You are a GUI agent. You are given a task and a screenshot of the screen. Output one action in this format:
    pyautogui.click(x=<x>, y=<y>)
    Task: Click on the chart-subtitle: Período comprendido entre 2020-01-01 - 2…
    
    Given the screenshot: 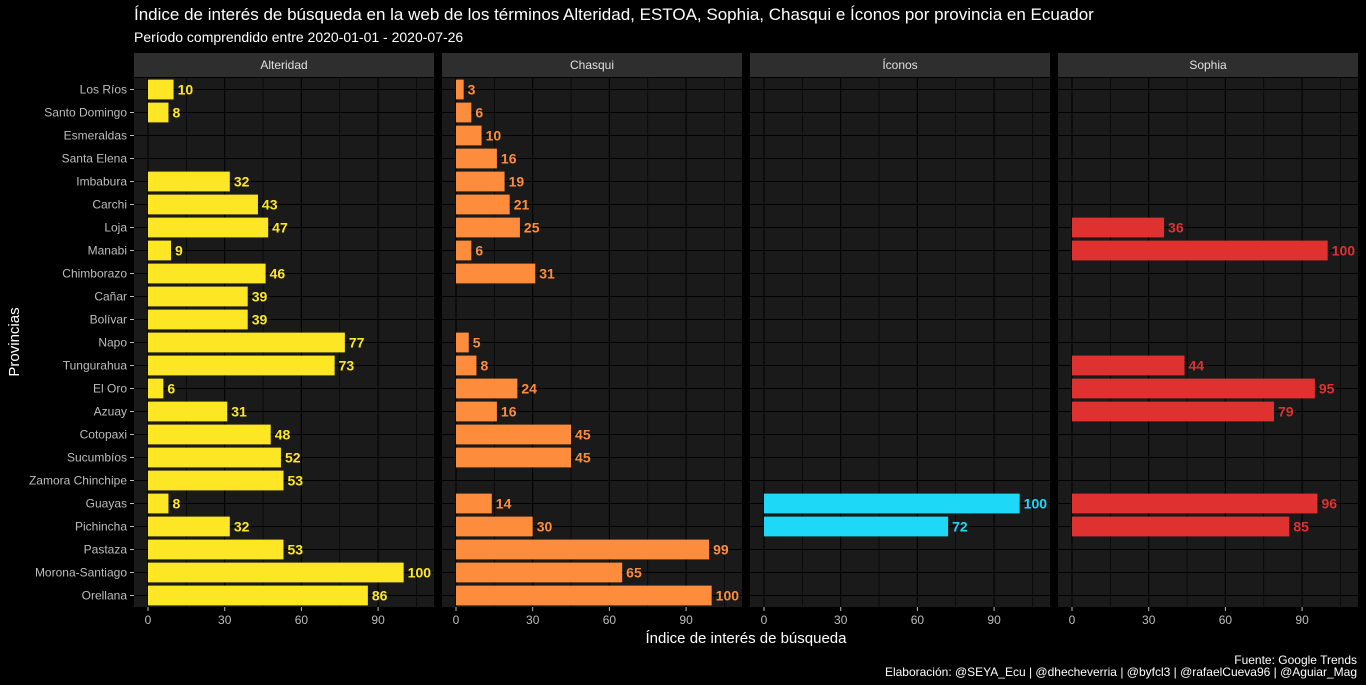 What is the action you would take?
    pyautogui.click(x=299, y=37)
    